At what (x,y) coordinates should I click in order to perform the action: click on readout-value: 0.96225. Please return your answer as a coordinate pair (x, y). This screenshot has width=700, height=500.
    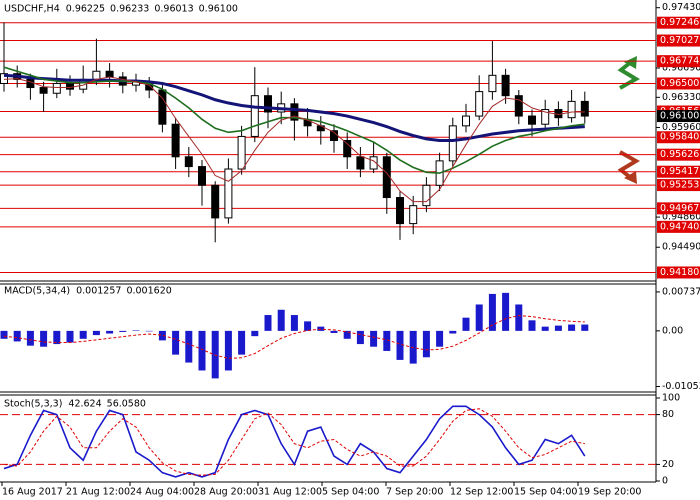
    Looking at the image, I should click on (85, 9).